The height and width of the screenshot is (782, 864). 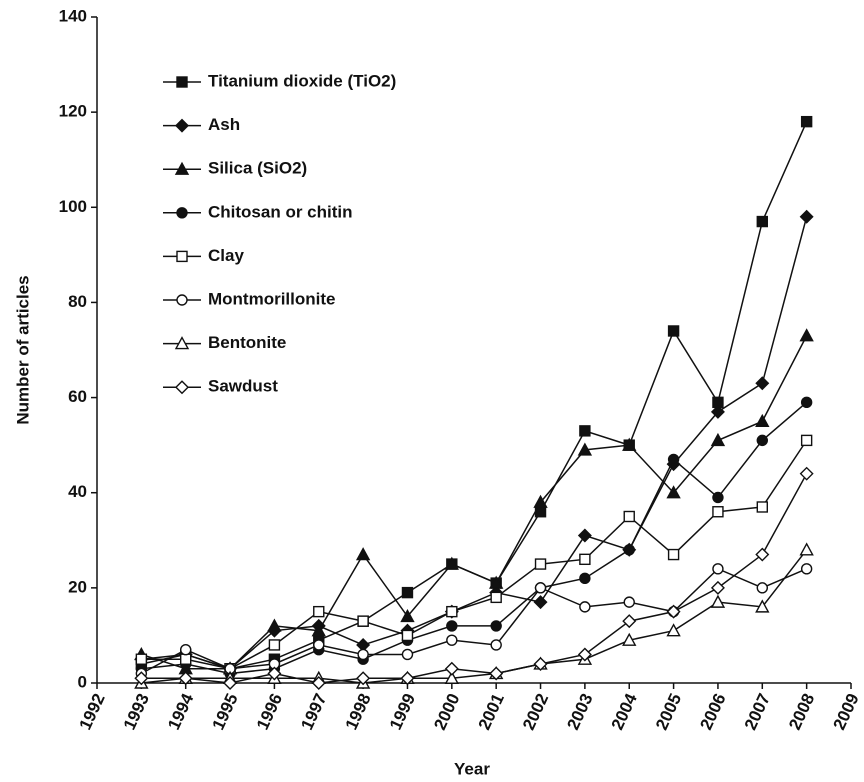 What do you see at coordinates (446, 712) in the screenshot?
I see `x-tick-label: 2000` at bounding box center [446, 712].